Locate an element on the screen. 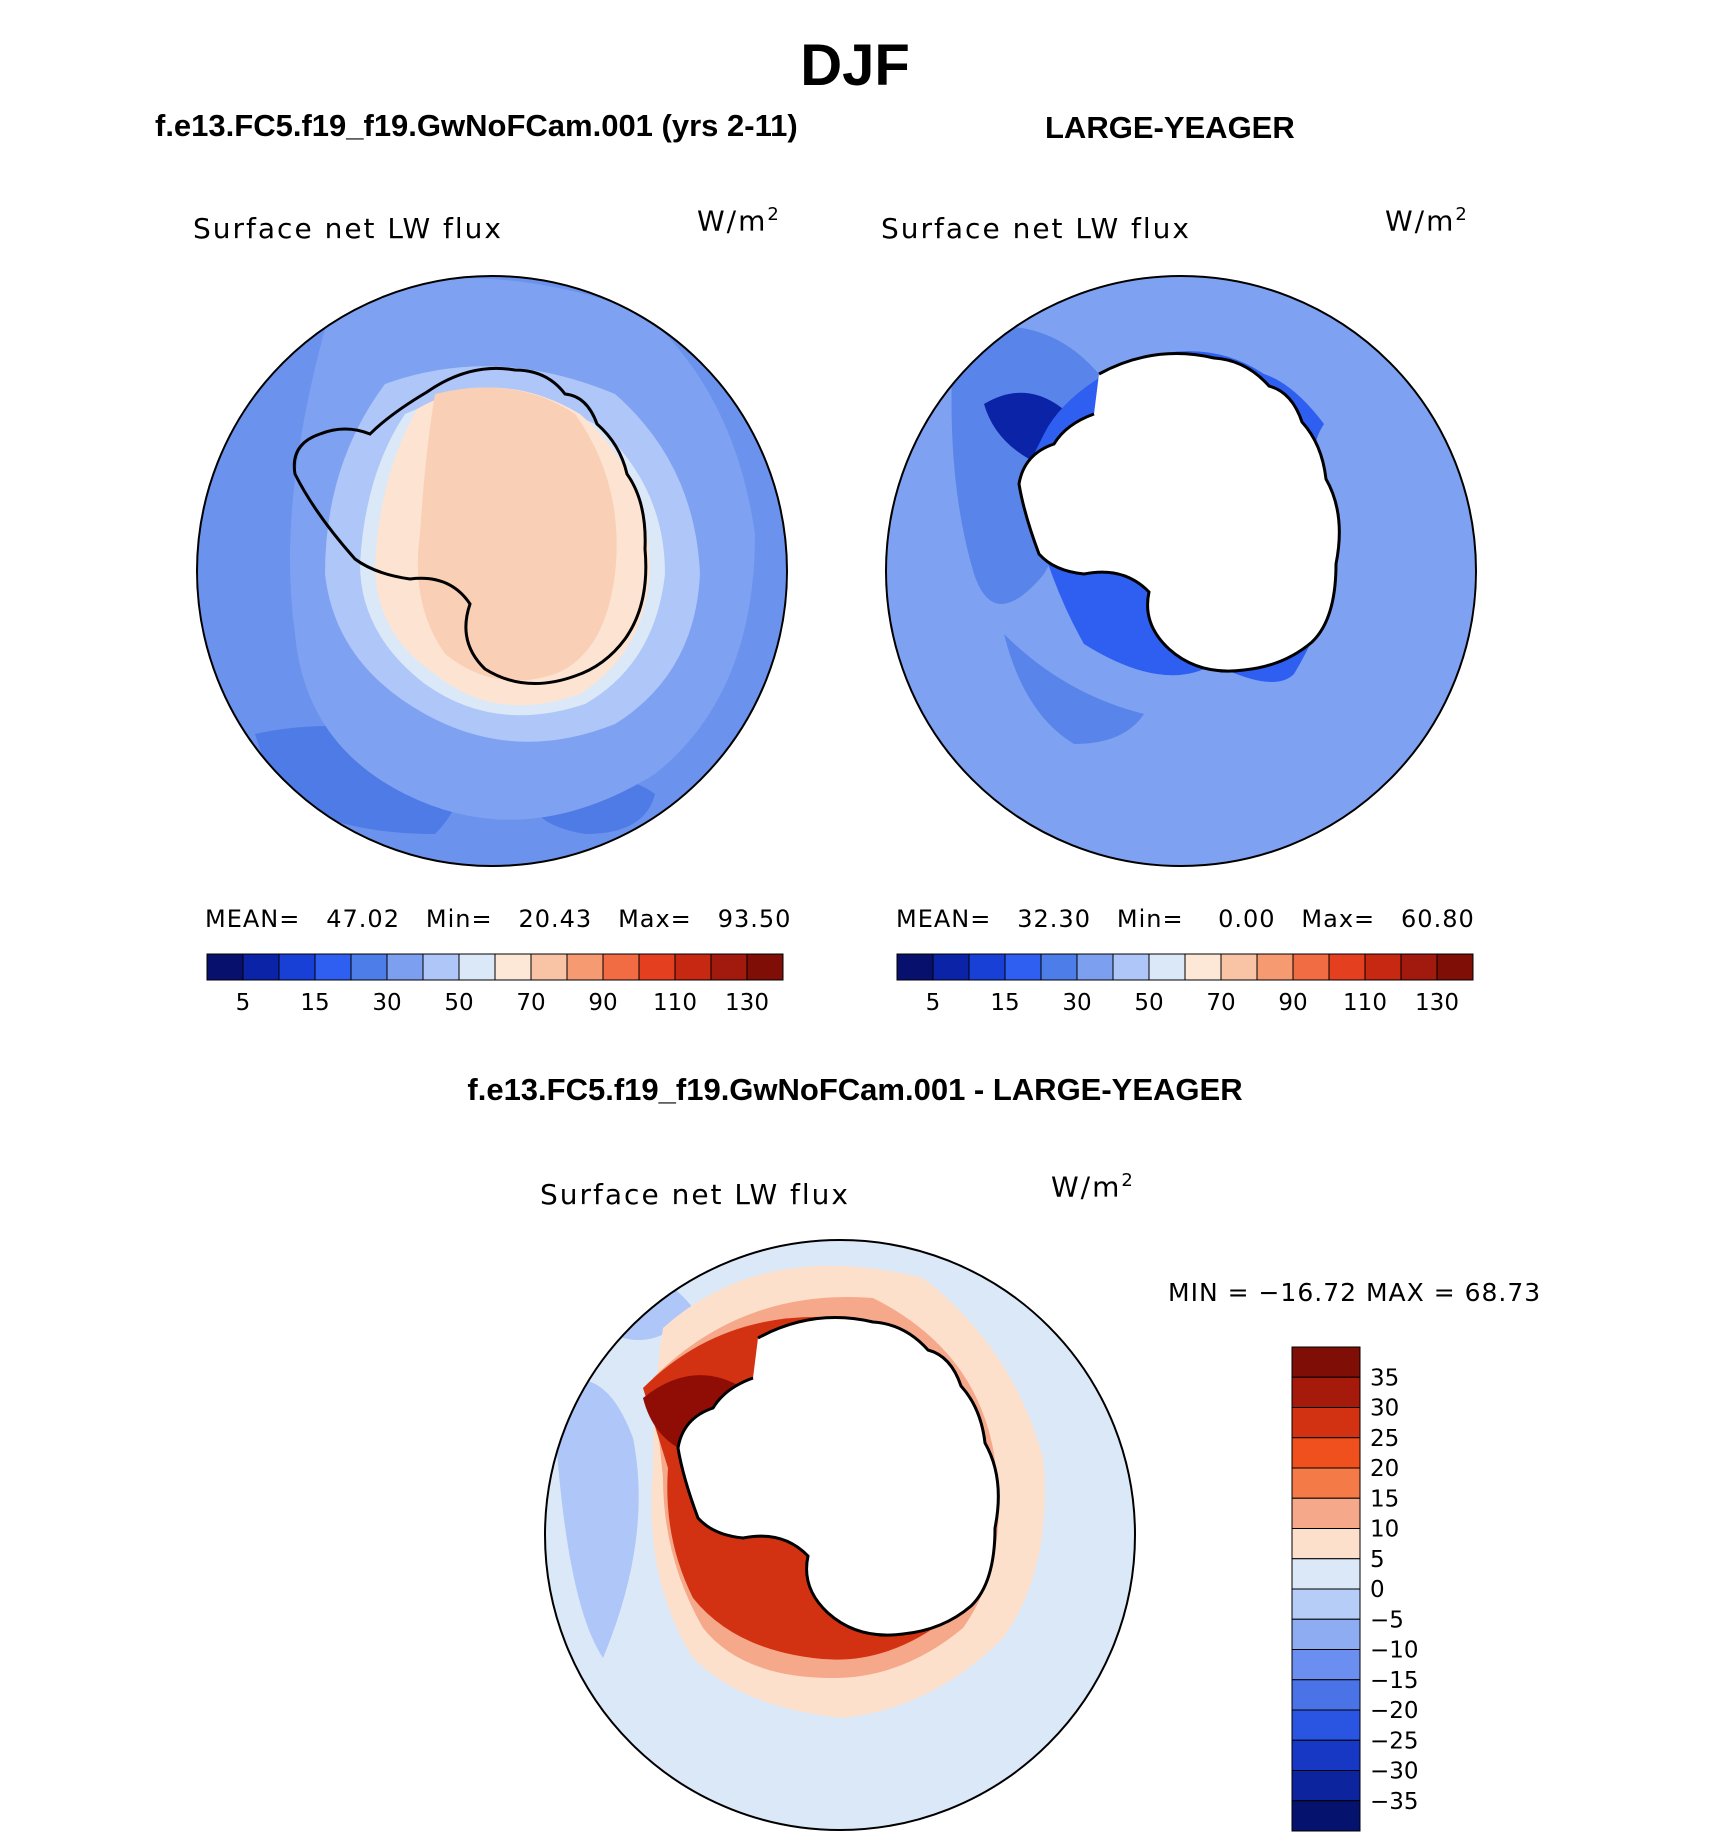  colorbar-tick-label: −20 is located at coordinates (1394, 1711).